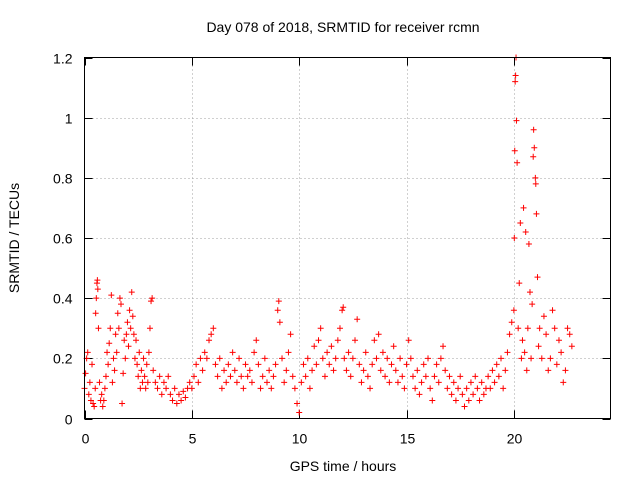  I want to click on y-tick-label: 1.2, so click(63, 59).